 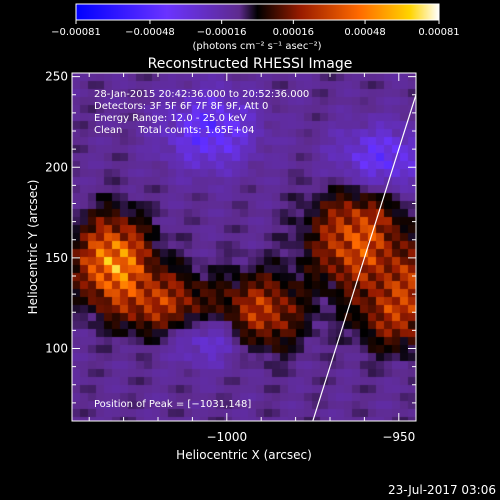 I want to click on colorbar-tick-label: −0.00081, so click(x=76, y=32).